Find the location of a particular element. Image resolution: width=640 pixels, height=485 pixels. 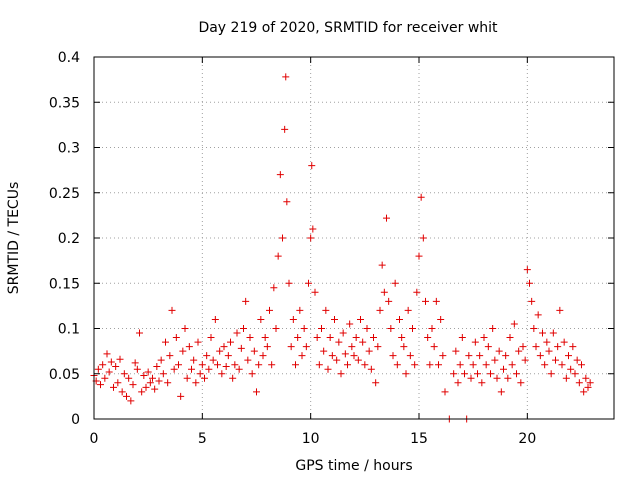

x-tick-label: 0 is located at coordinates (94, 439).